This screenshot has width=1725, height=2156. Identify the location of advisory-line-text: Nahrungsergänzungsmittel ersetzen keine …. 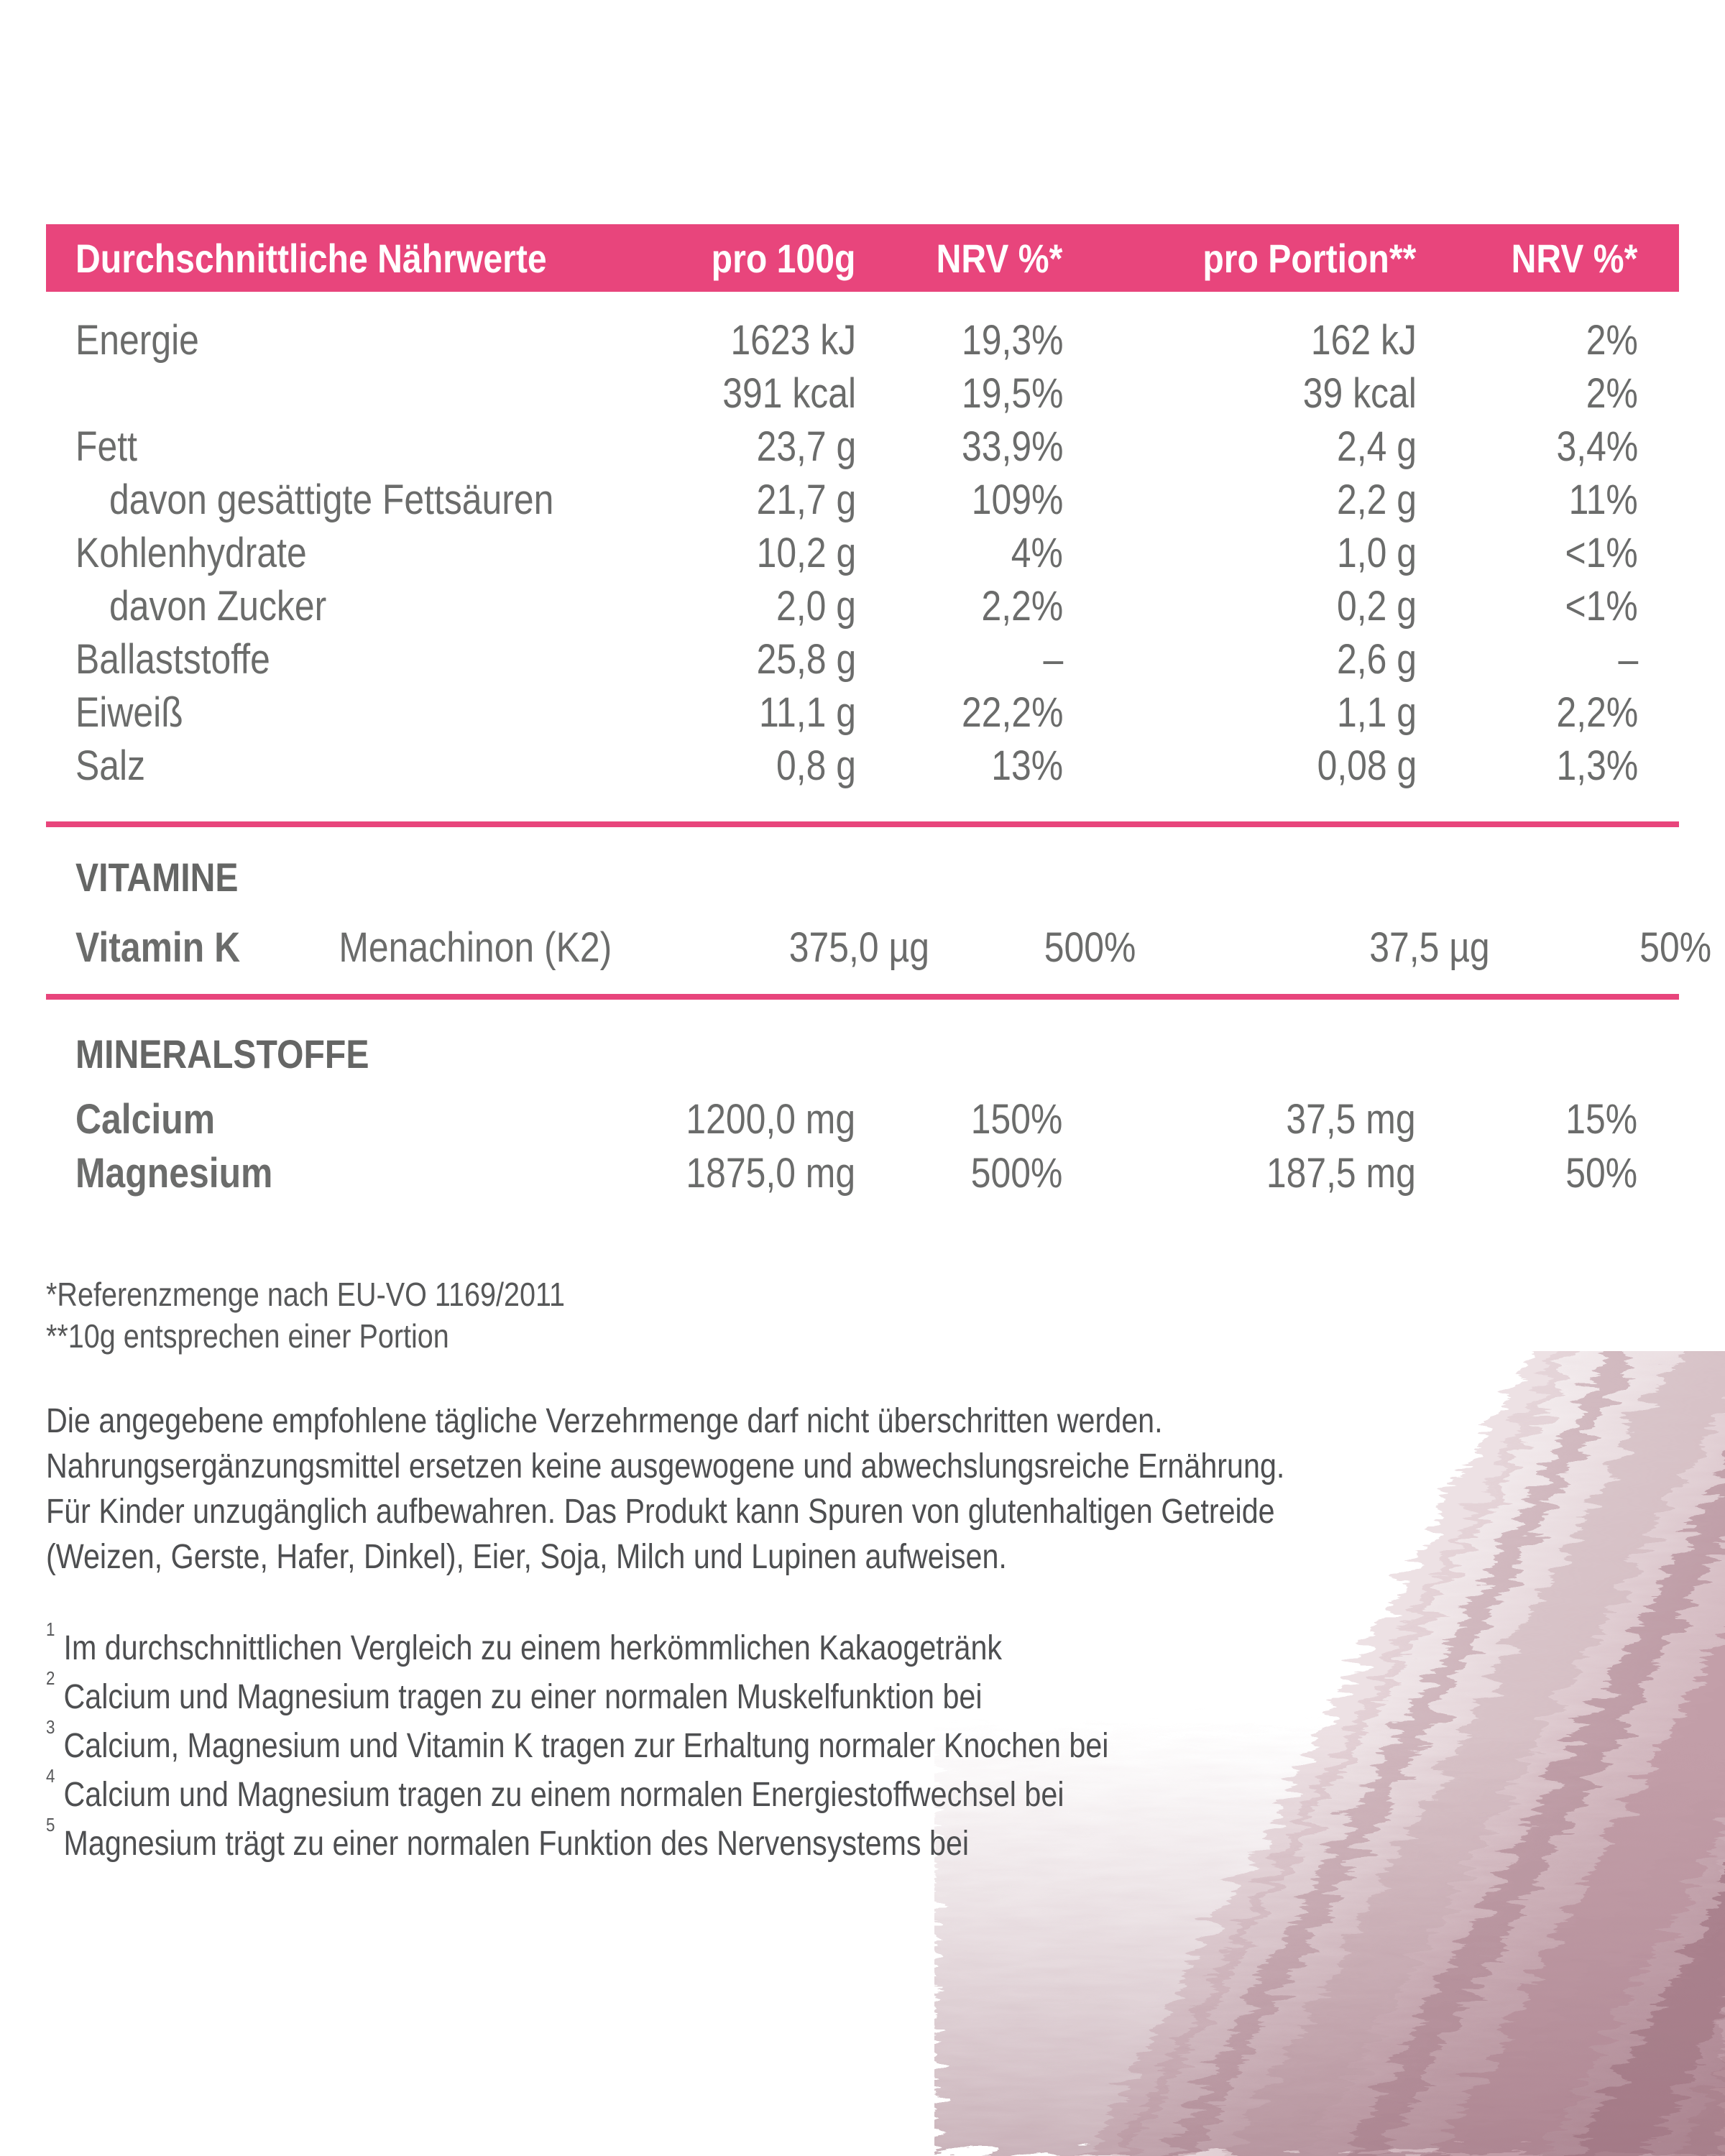
(665, 1466).